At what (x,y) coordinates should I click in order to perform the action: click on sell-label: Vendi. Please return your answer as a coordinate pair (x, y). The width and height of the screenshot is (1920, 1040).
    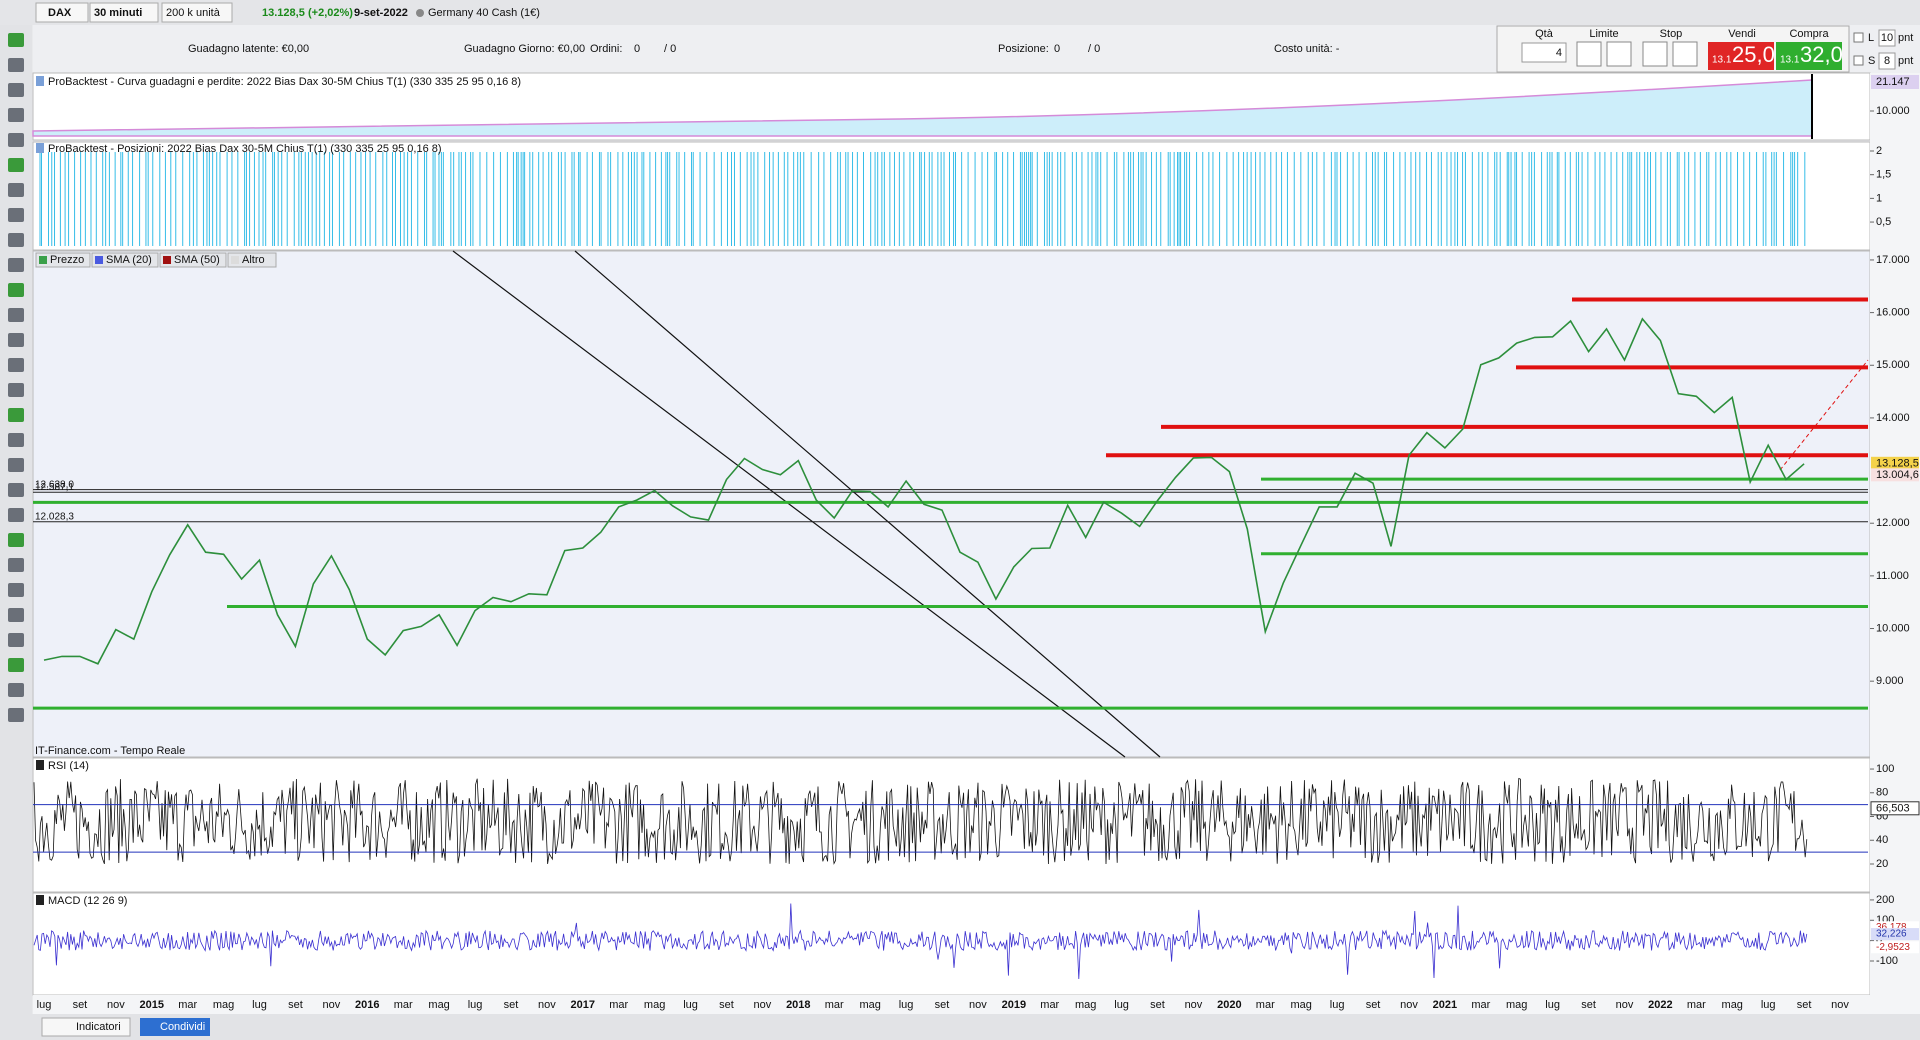
    Looking at the image, I should click on (1742, 34).